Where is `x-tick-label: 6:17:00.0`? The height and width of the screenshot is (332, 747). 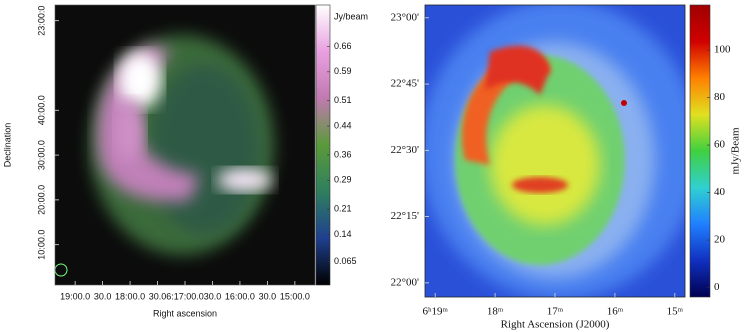 x-tick-label: 6:17:00.0 is located at coordinates (185, 296).